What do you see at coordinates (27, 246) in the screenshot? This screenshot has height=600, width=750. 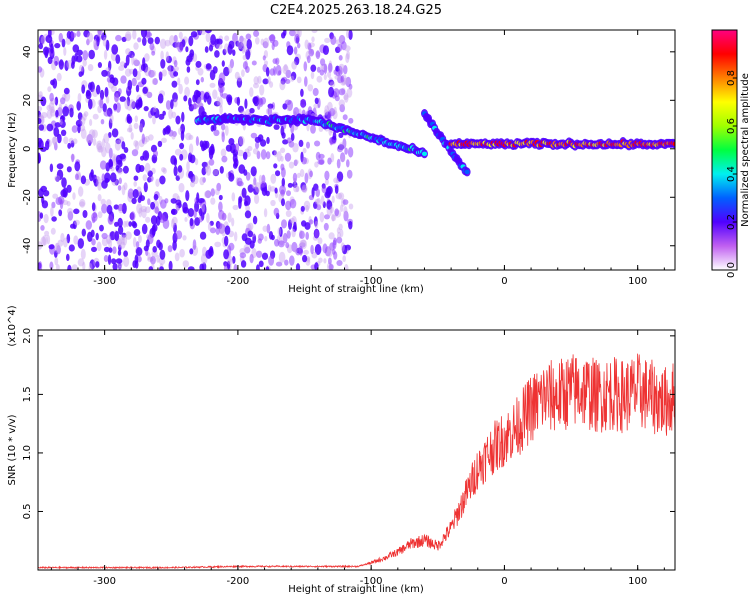 I see `spectrogram-y-tick-label: -40` at bounding box center [27, 246].